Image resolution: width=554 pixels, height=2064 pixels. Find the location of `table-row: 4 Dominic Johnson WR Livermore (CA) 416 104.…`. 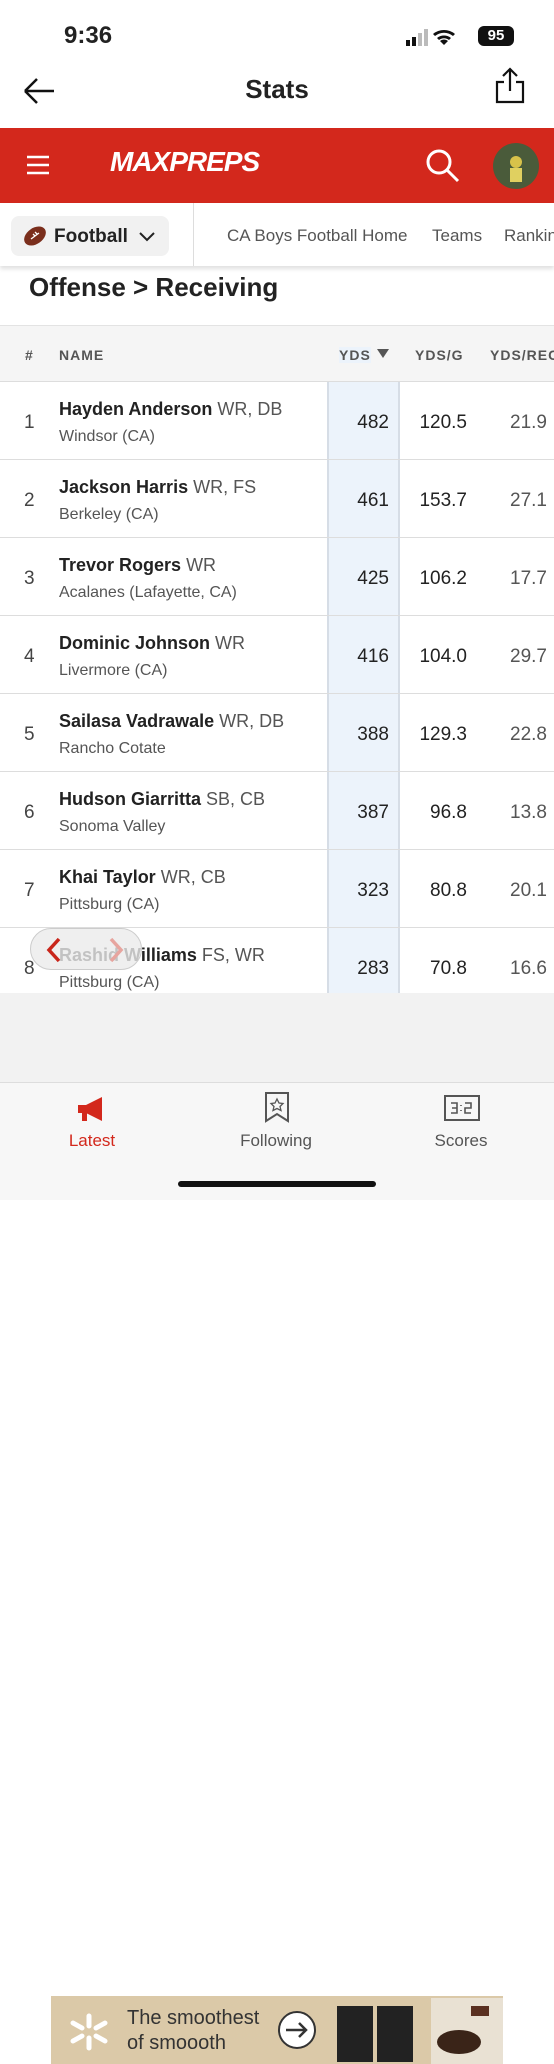

table-row: 4 Dominic Johnson WR Livermore (CA) 416 104.… is located at coordinates (277, 655).